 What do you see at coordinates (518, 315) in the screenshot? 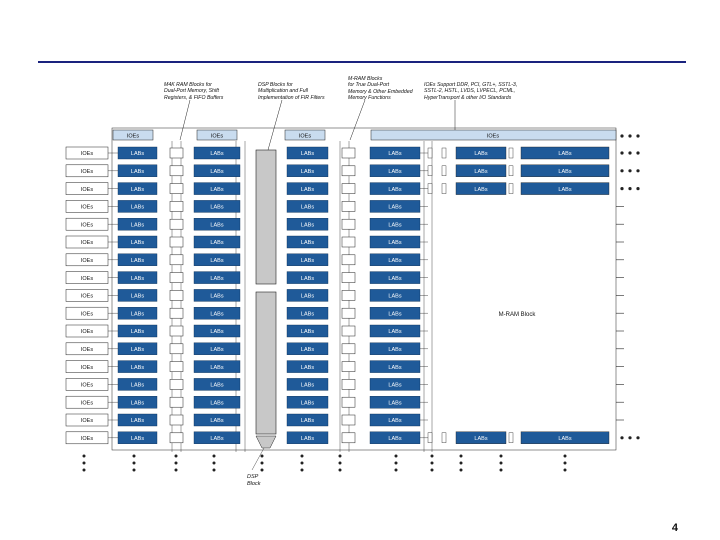
I see `mram-label: M-RAM Block` at bounding box center [518, 315].